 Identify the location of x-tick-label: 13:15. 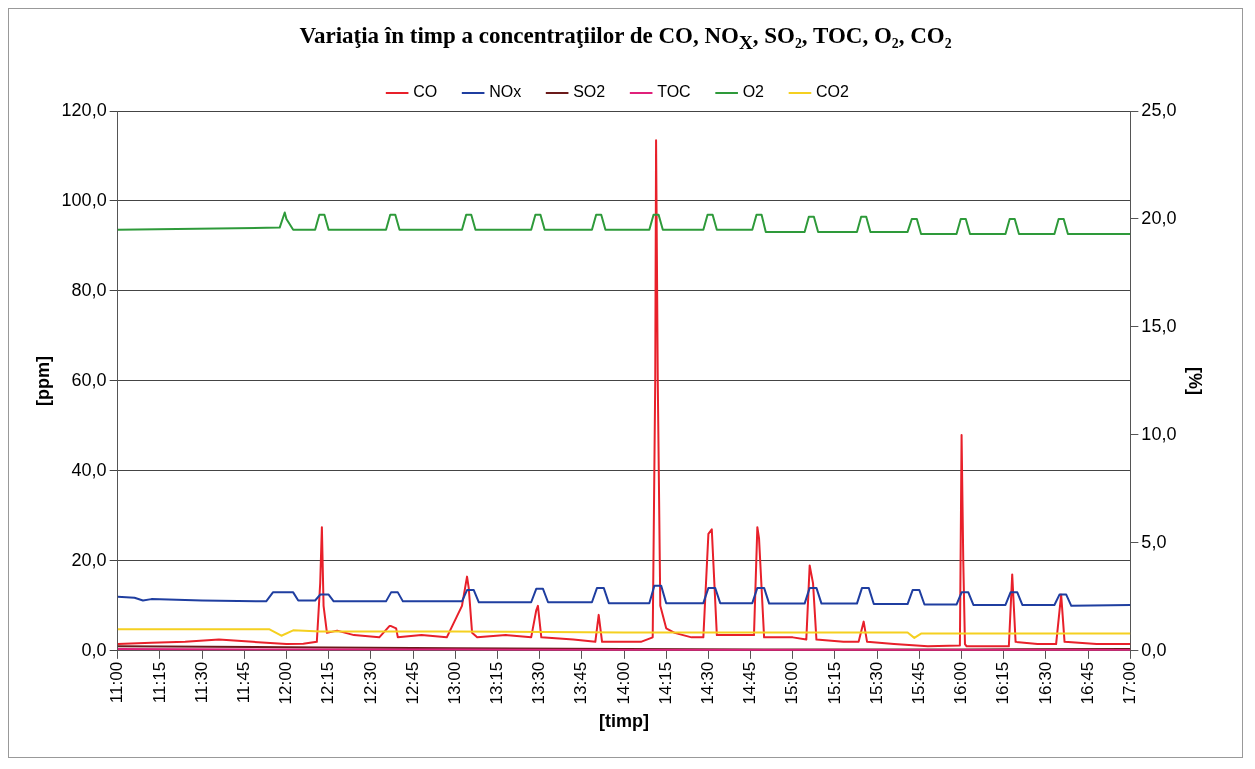
(497, 683).